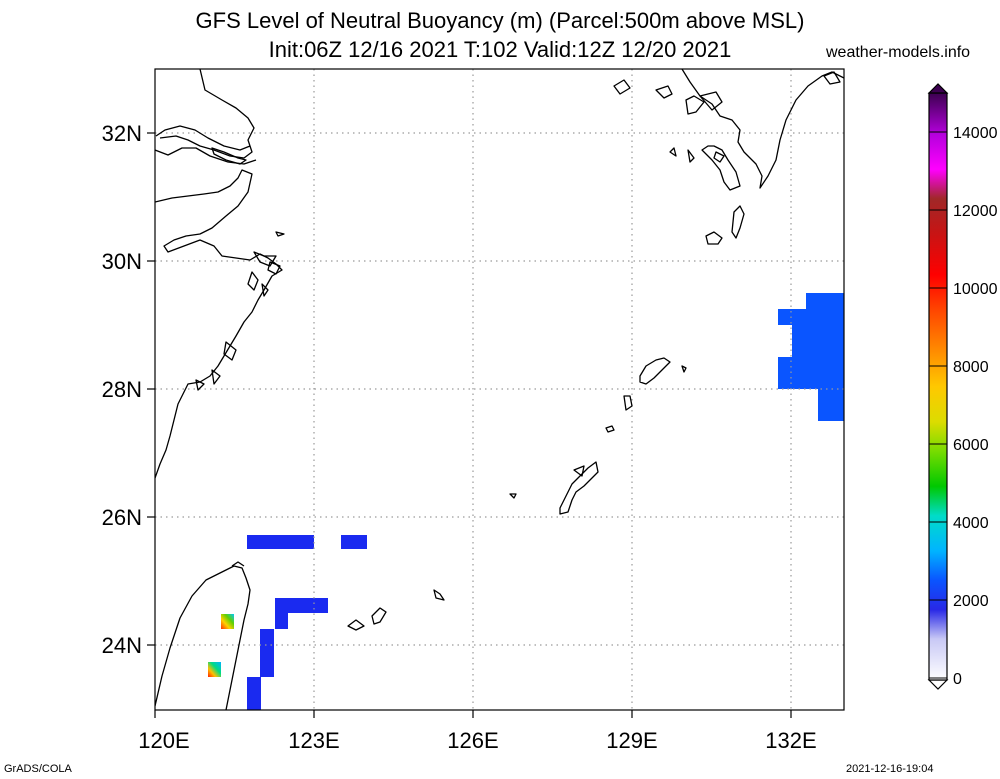  Describe the element at coordinates (790, 740) in the screenshot. I see `lon-label-132e: 132E` at that location.